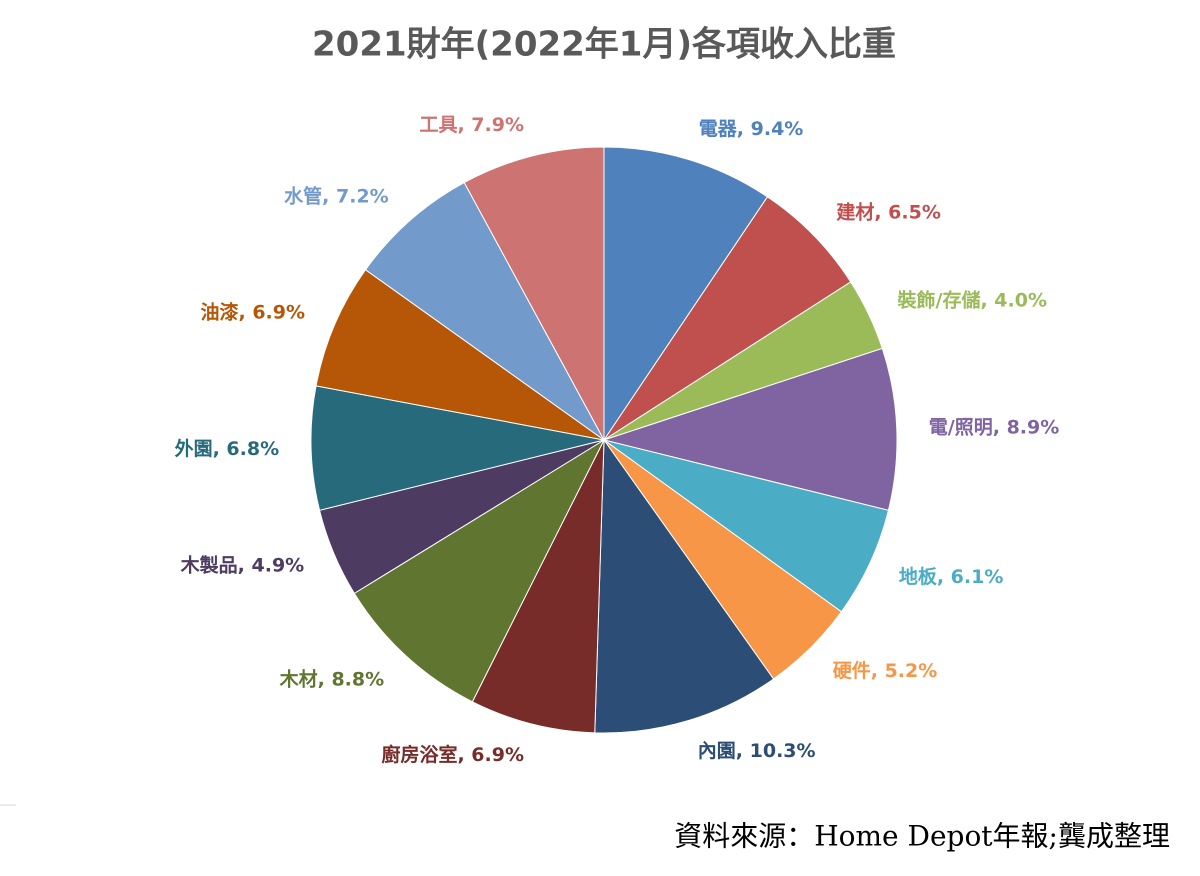  Describe the element at coordinates (783, 751) in the screenshot. I see `label-value: 10.3%` at that location.